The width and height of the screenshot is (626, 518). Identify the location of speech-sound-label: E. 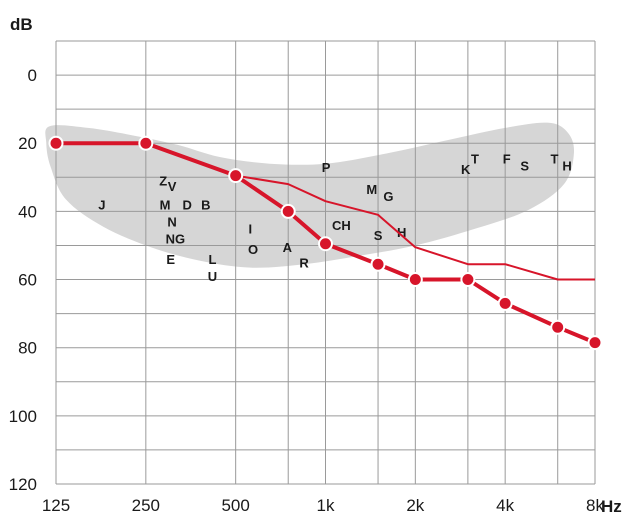
(170, 259).